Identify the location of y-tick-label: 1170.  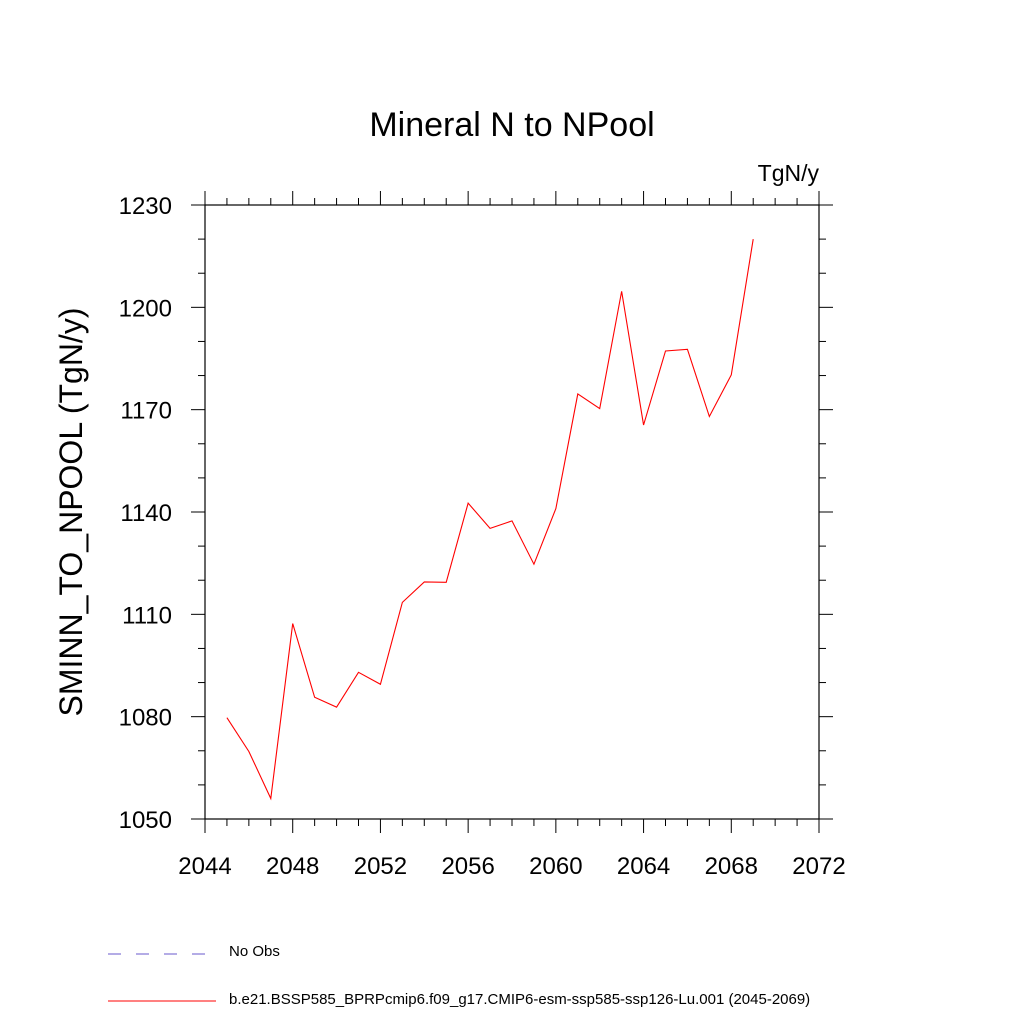
(146, 411).